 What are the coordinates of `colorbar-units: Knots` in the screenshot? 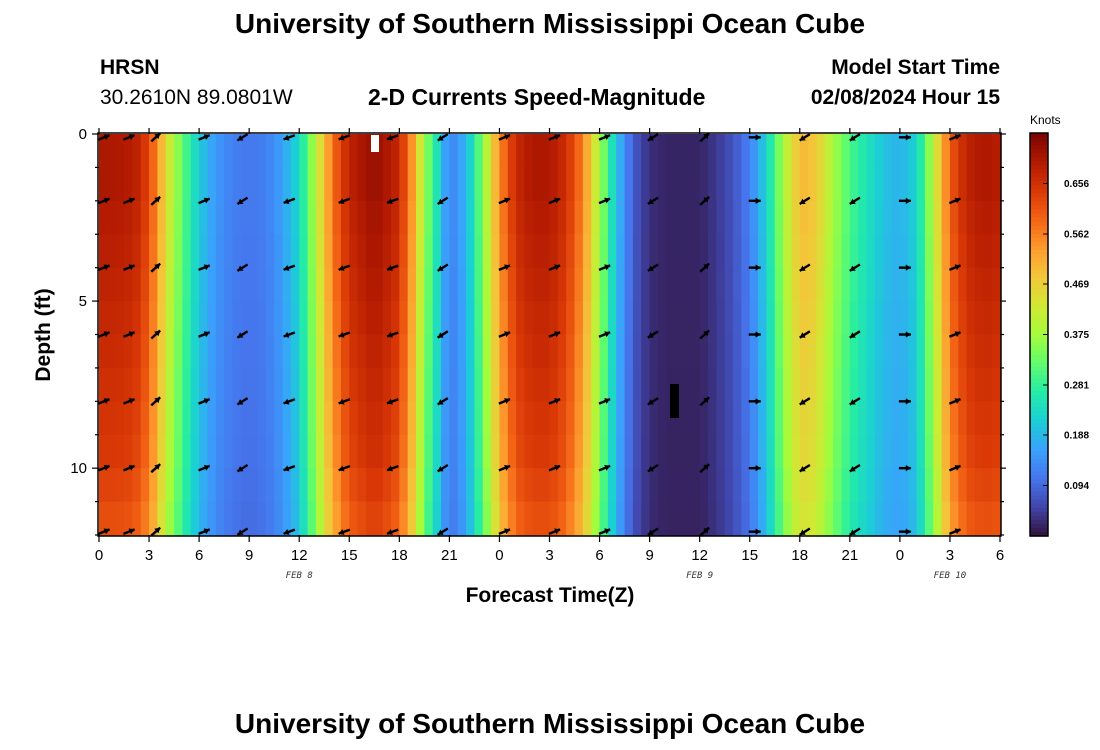 It's located at (1045, 120).